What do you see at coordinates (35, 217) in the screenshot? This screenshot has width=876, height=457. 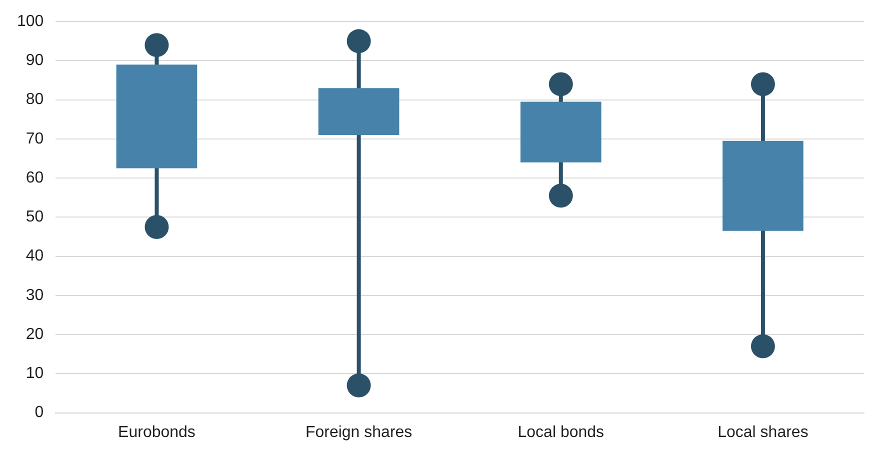 I see `y-tick-label: 50` at bounding box center [35, 217].